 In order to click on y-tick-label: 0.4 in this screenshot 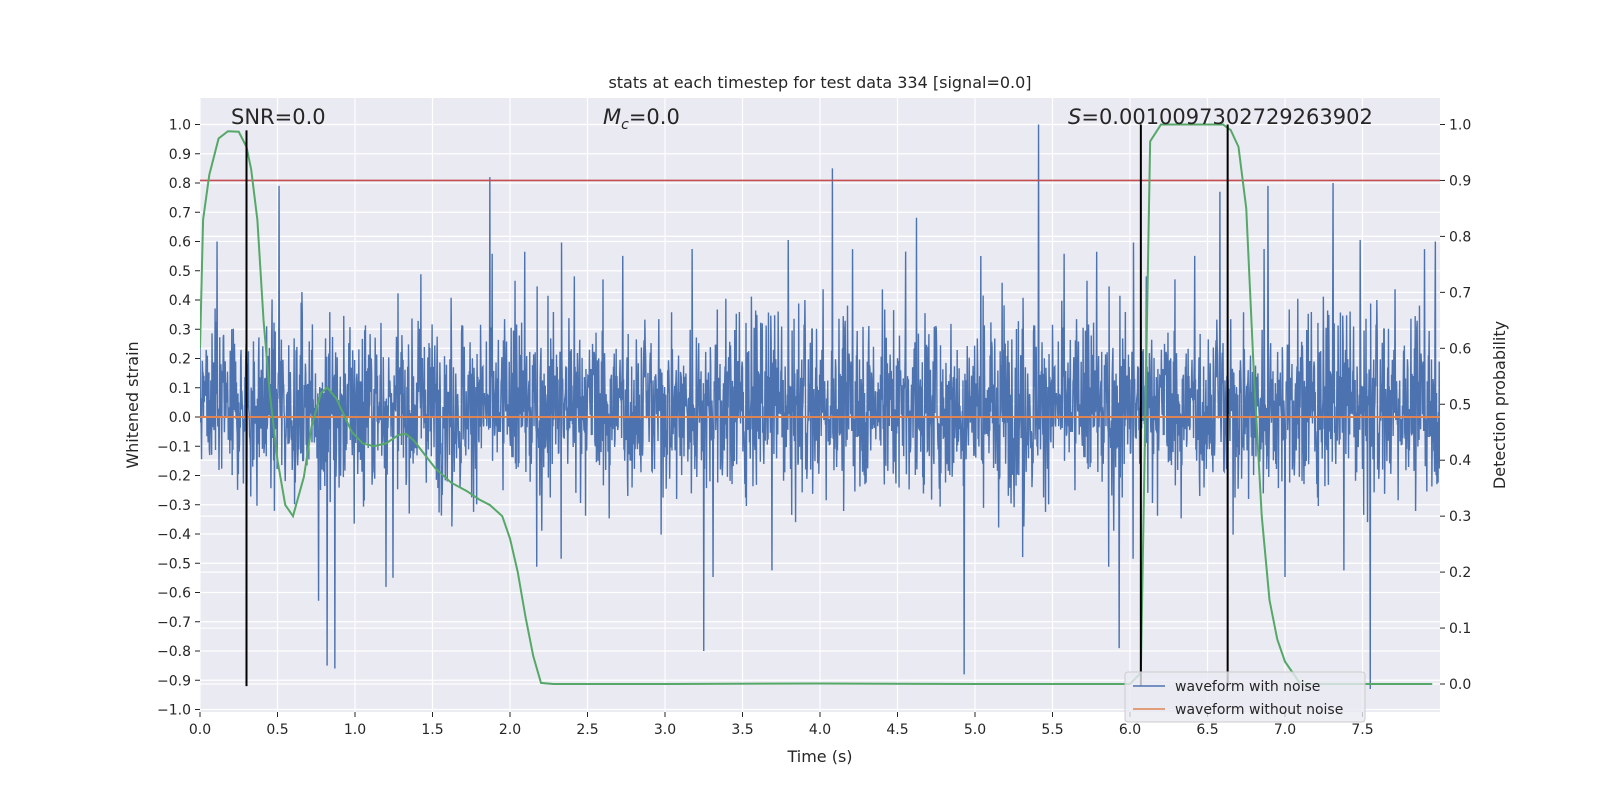, I will do `click(180, 301)`.